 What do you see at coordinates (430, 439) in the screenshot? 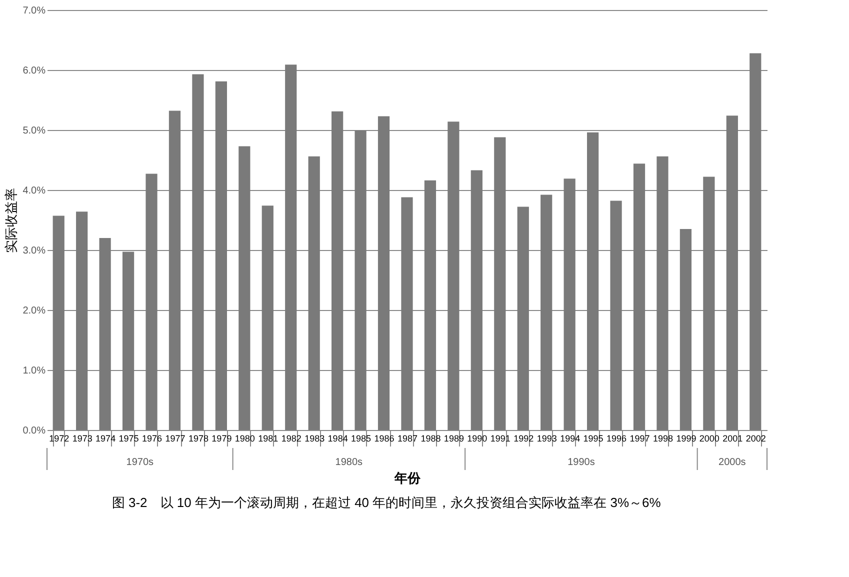
I see `x-tick-label: 1988` at bounding box center [430, 439].